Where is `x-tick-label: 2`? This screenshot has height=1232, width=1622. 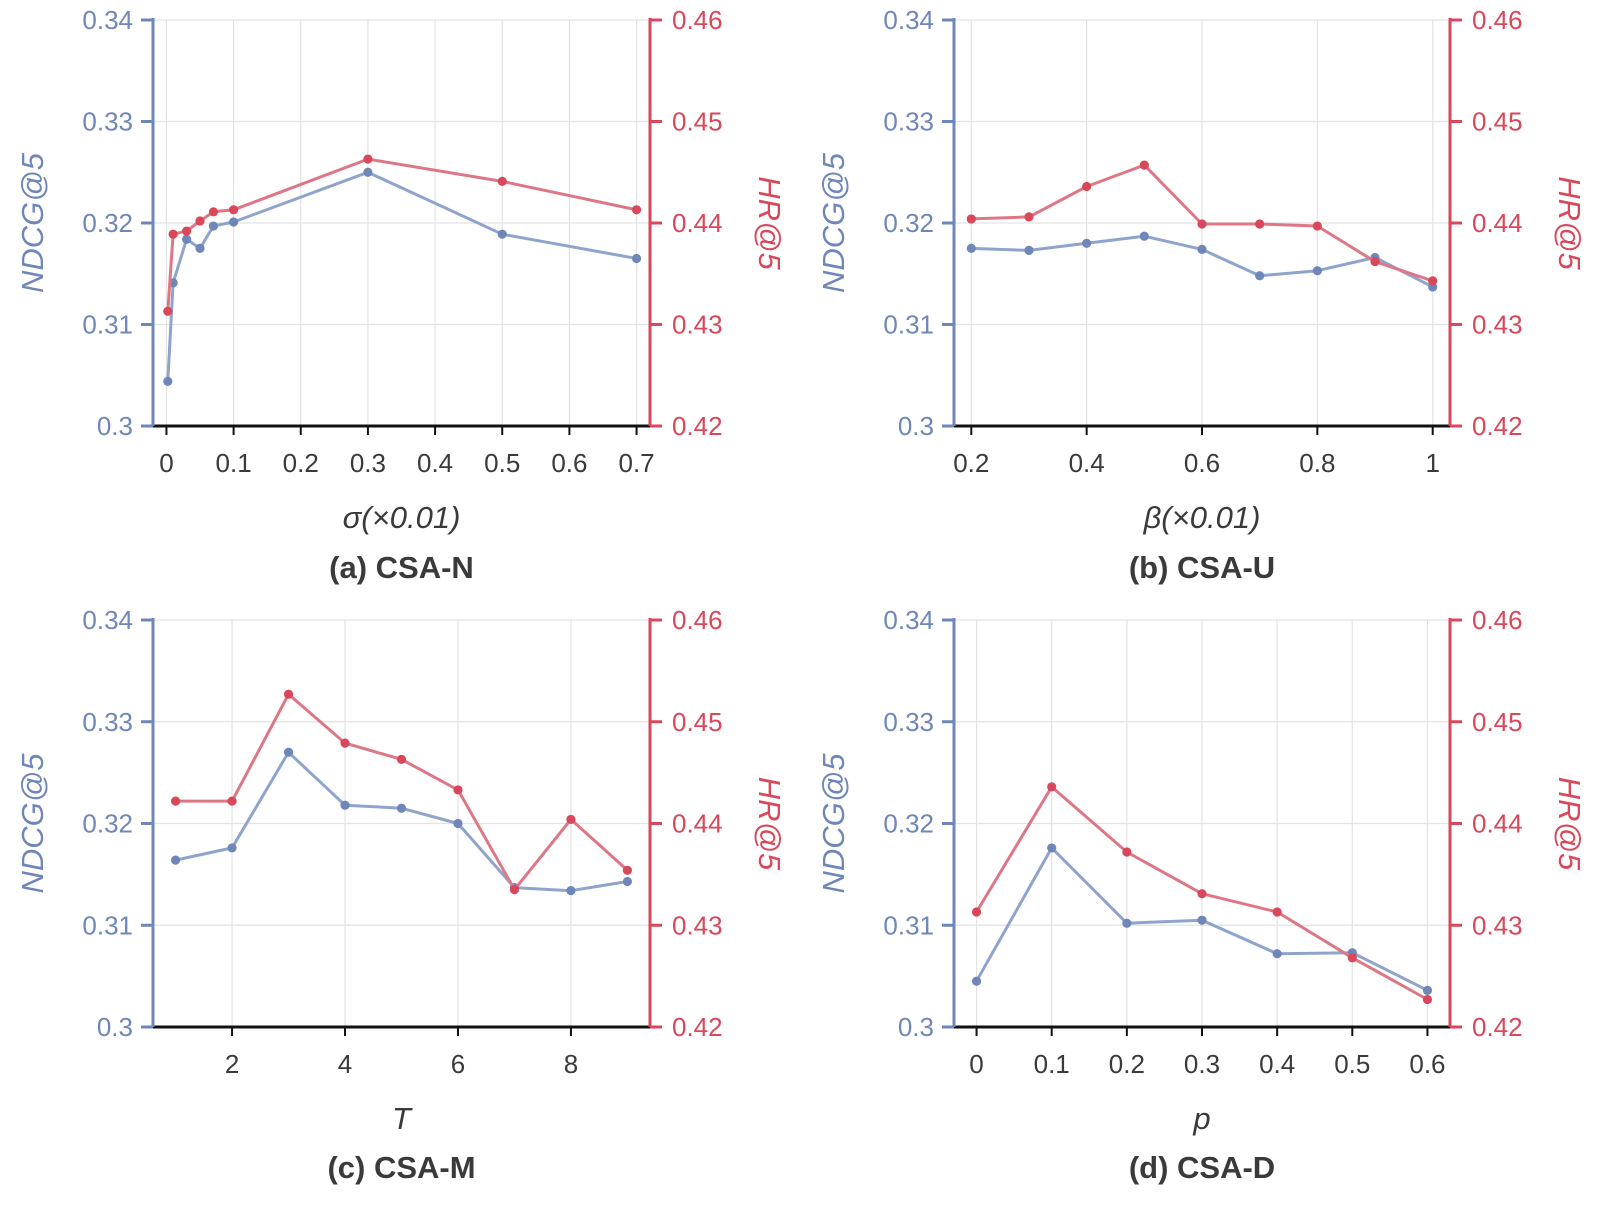
x-tick-label: 2 is located at coordinates (232, 1064).